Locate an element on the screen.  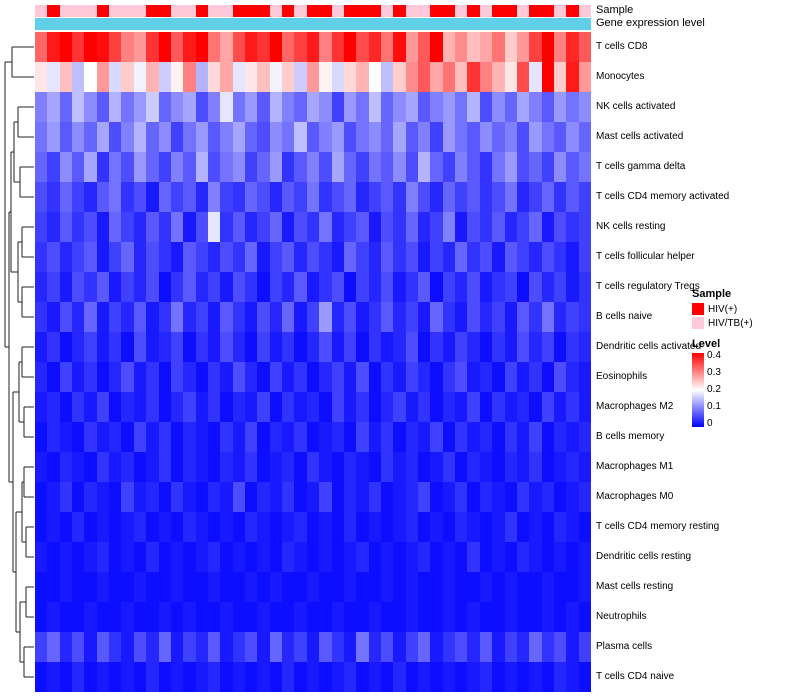
row-label: T cells CD4 memory activated is located at coordinates (663, 196).